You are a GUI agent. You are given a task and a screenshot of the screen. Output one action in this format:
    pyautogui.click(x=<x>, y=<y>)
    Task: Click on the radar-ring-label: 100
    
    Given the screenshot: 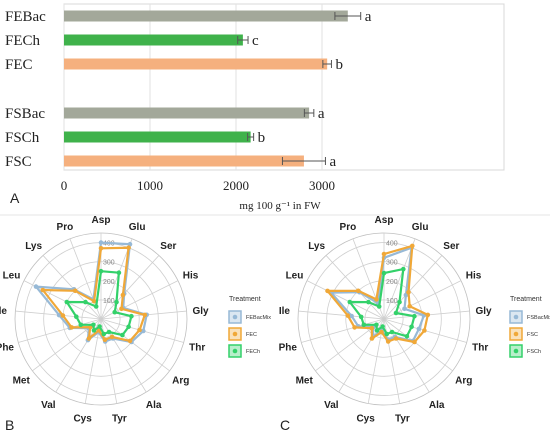 What is the action you would take?
    pyautogui.click(x=392, y=301)
    